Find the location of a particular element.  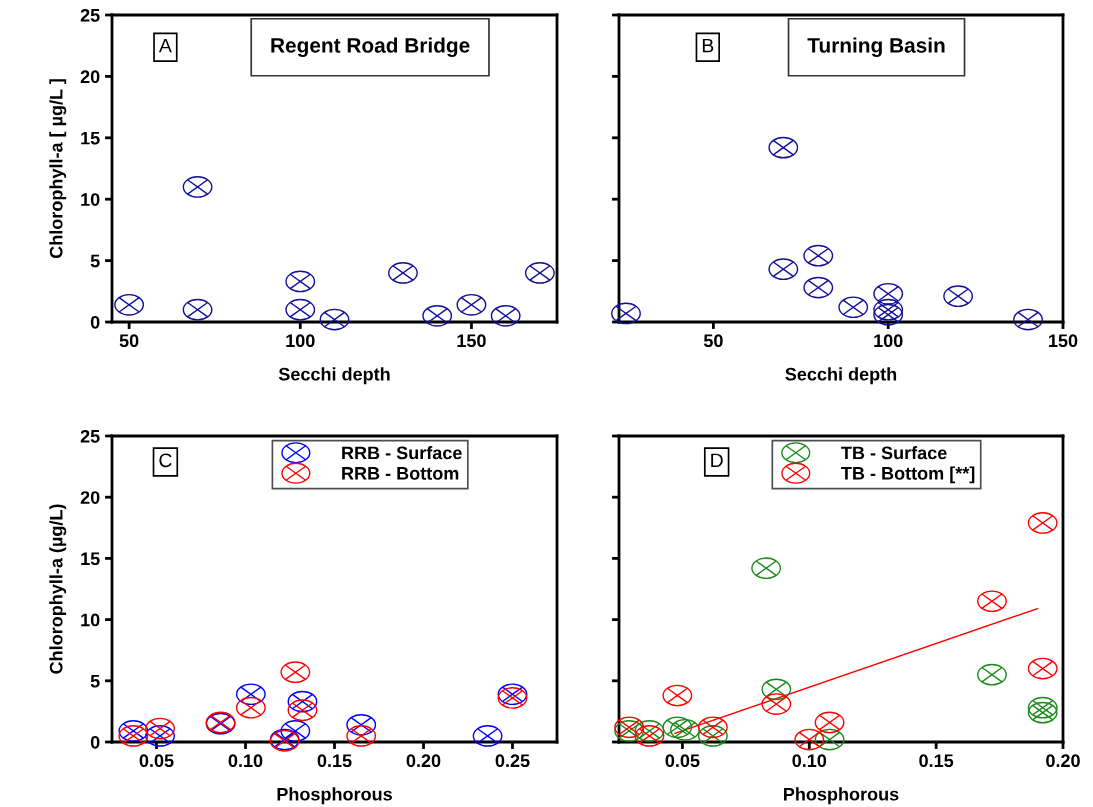

text: Regent Road Bridge is located at coordinates (370, 47).